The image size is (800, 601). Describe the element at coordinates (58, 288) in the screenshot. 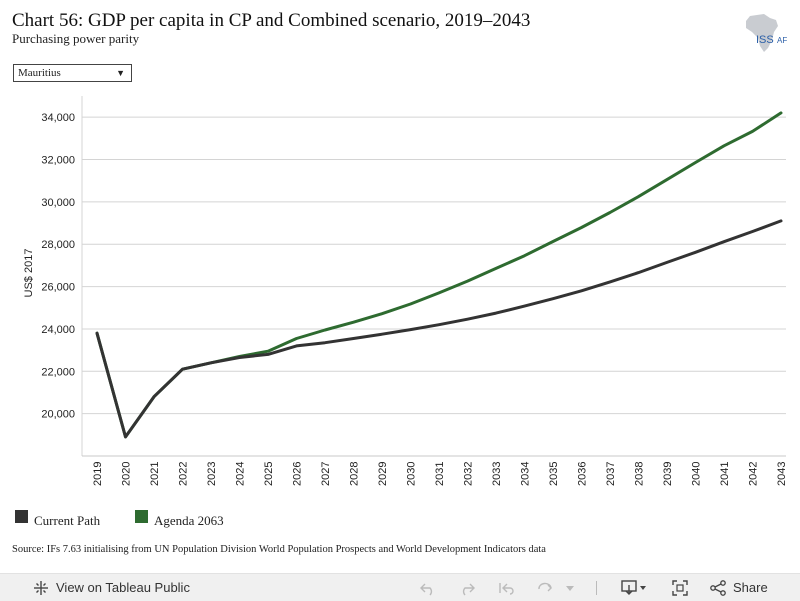

I see `y-tick-label: 26,000` at that location.